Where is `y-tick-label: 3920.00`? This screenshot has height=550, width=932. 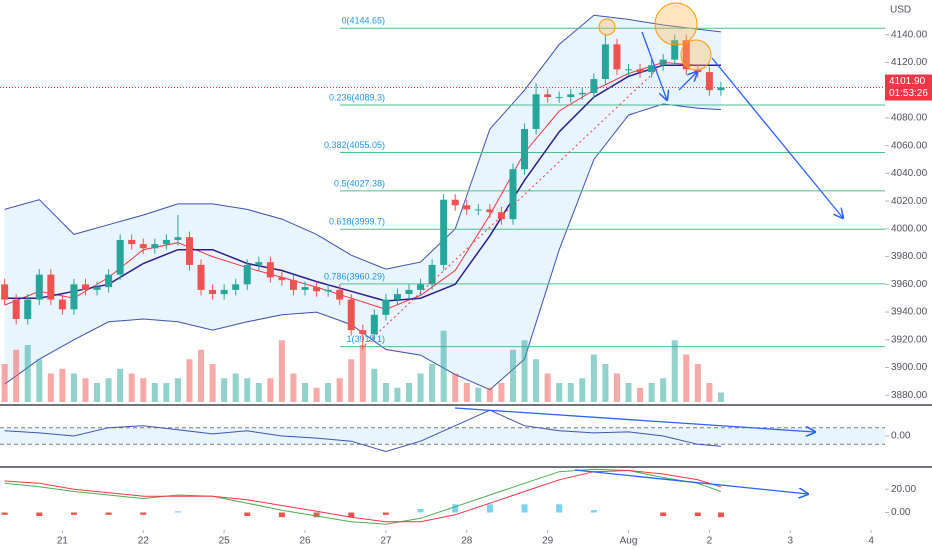
y-tick-label: 3920.00 is located at coordinates (909, 339).